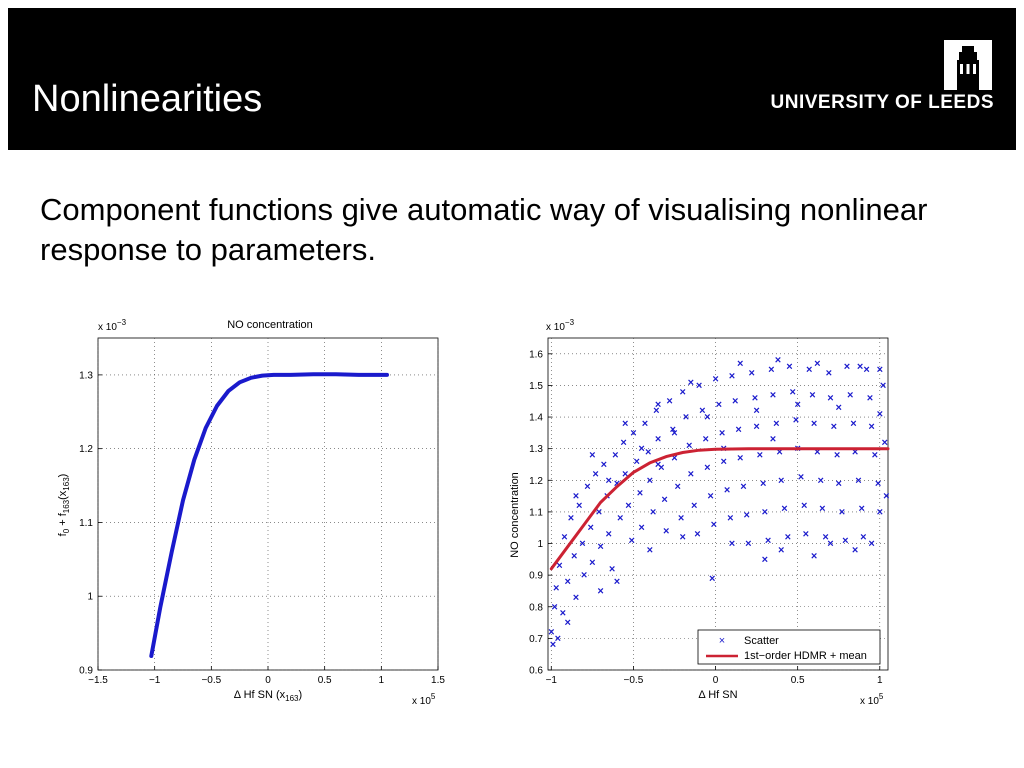 The height and width of the screenshot is (768, 1024). What do you see at coordinates (880, 680) in the screenshot?
I see `x-tick-label: 1` at bounding box center [880, 680].